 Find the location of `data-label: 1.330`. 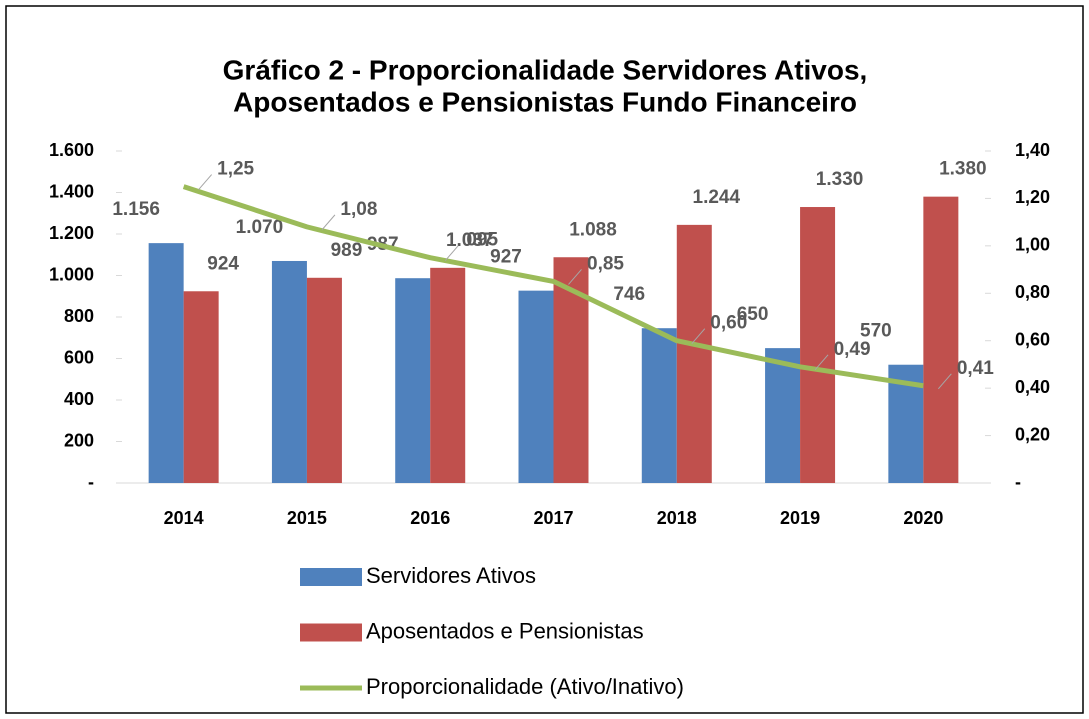

data-label: 1.330 is located at coordinates (840, 179).